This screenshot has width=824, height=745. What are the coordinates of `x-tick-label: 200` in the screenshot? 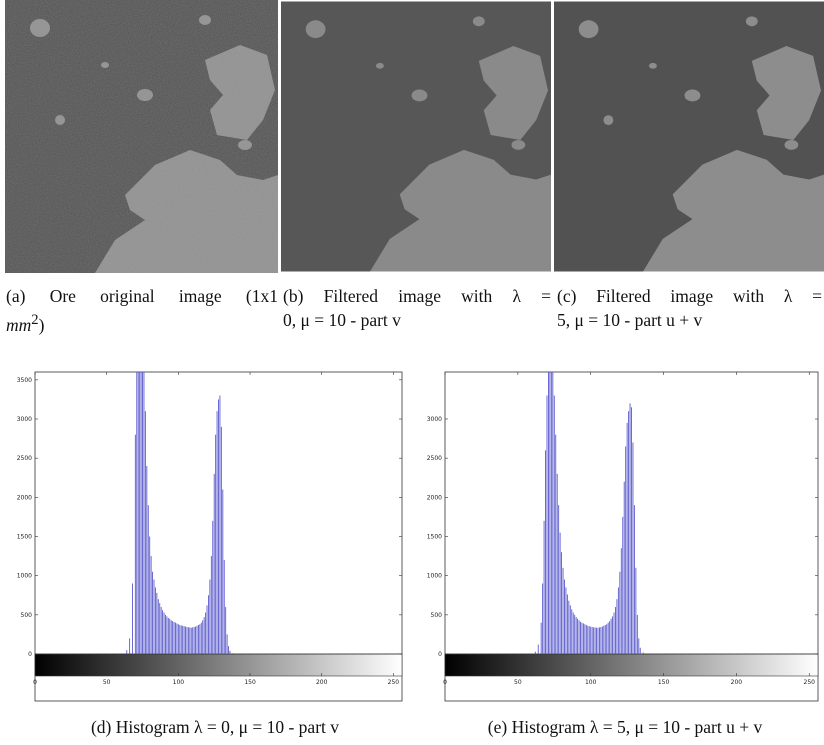 It's located at (737, 682).